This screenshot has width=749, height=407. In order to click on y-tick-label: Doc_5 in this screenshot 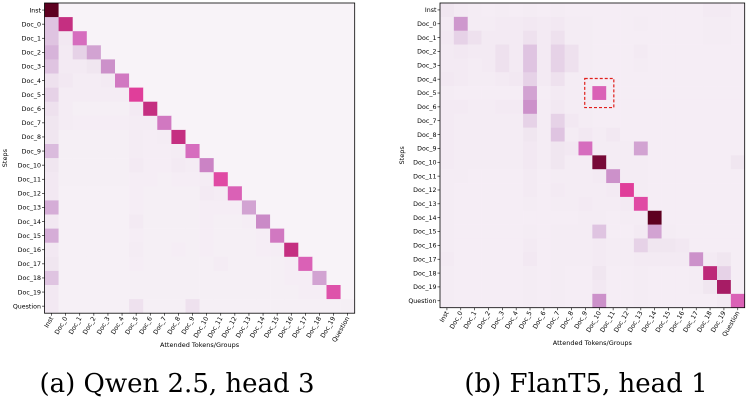, I will do `click(31, 95)`.